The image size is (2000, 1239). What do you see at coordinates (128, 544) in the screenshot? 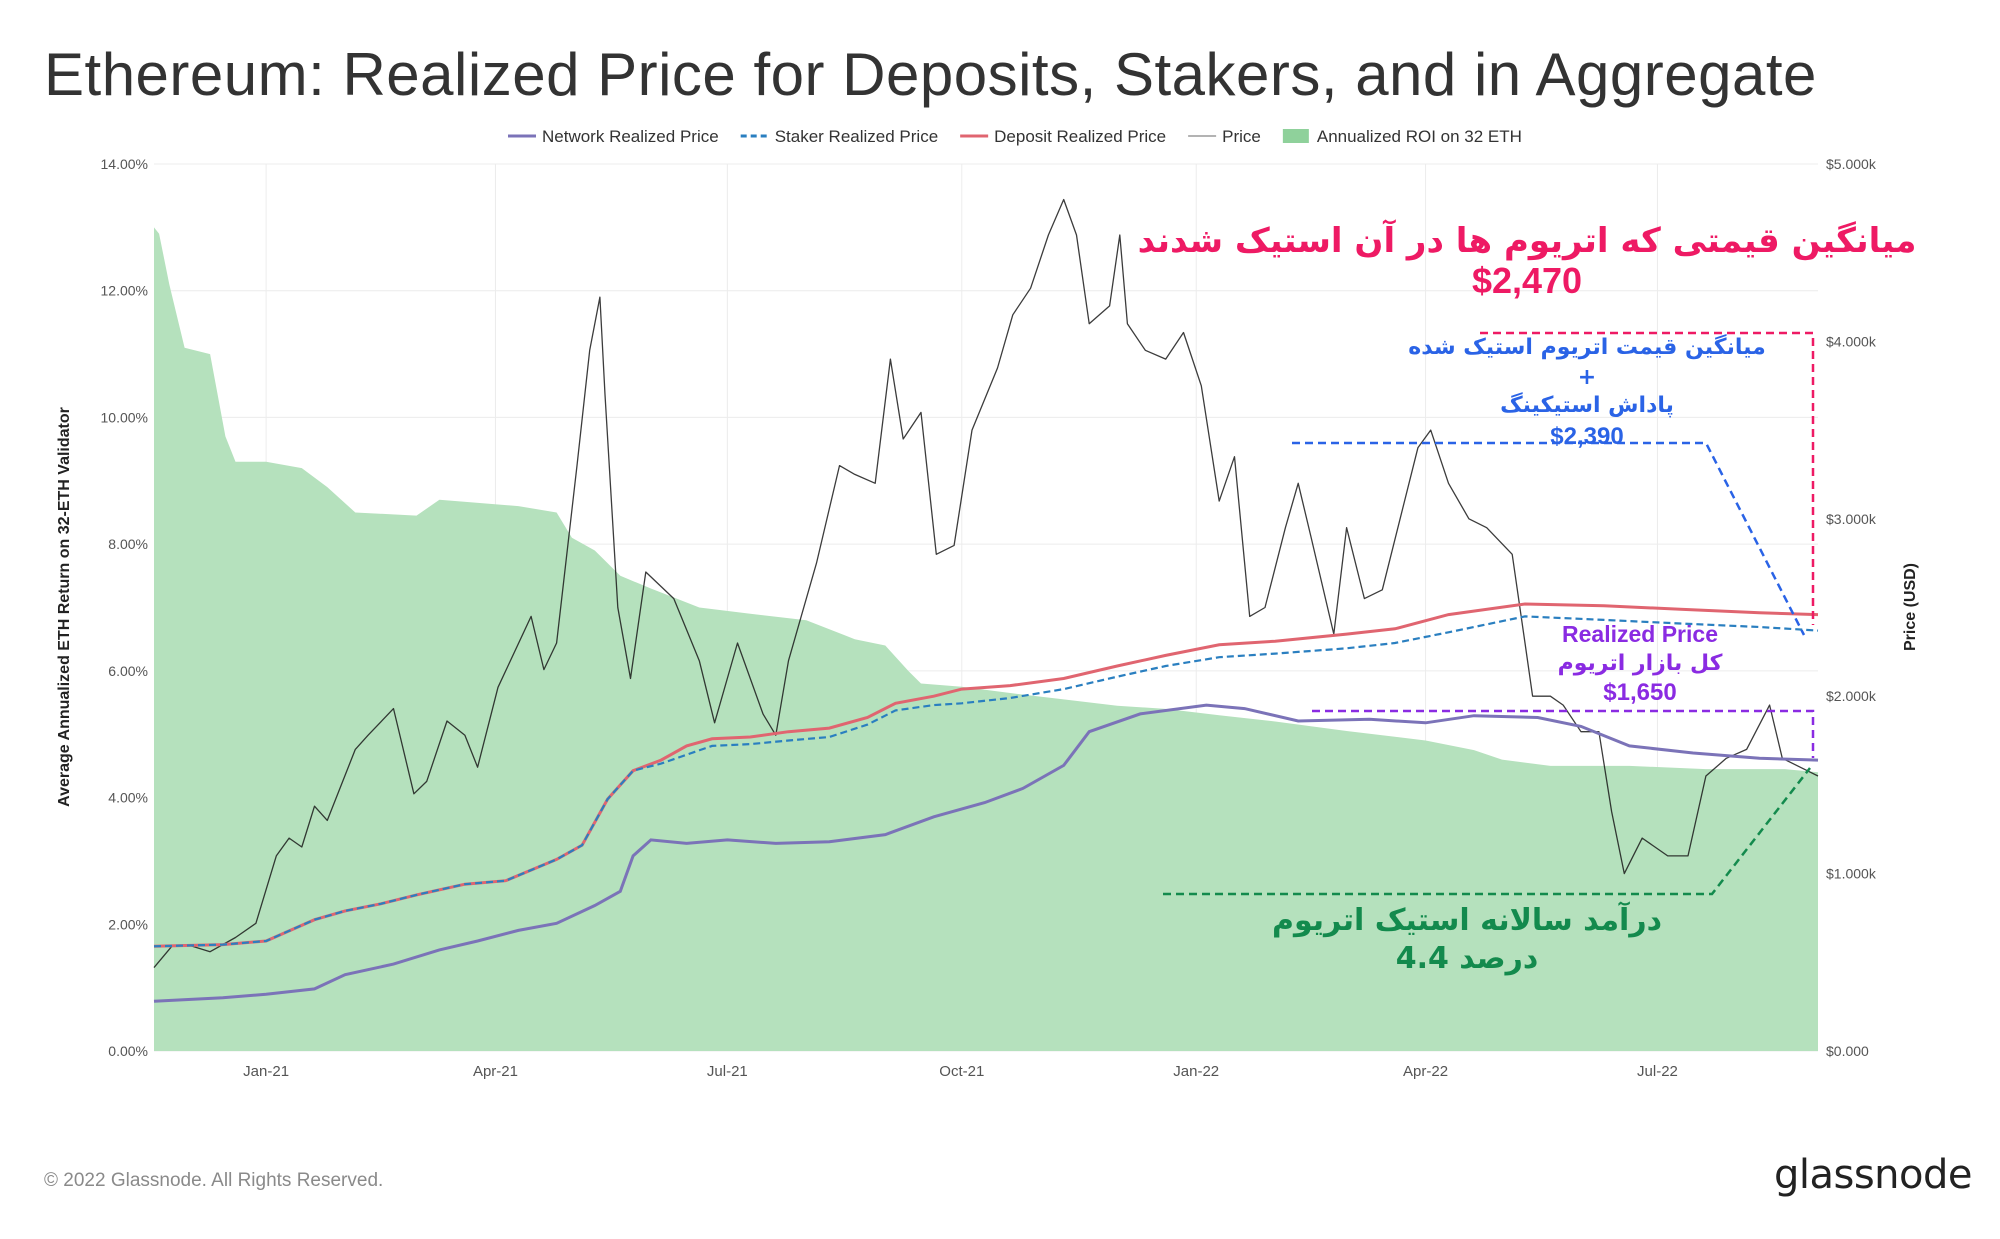
I see `y-left-tick-label: 8.00%` at bounding box center [128, 544].